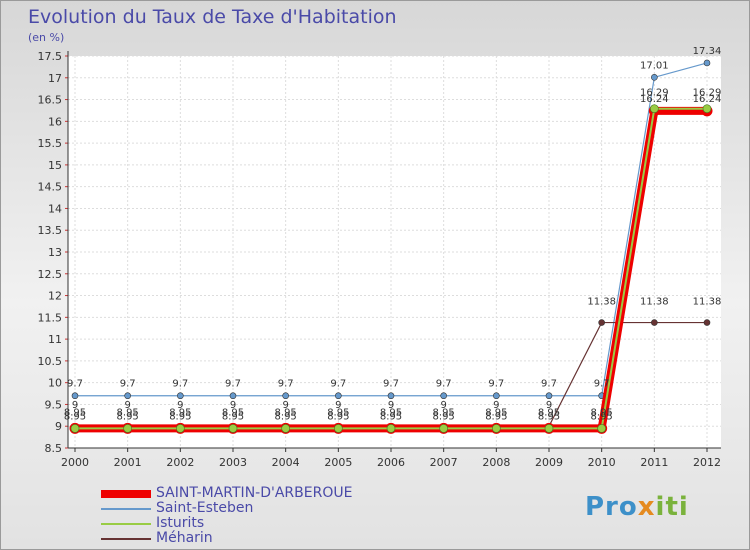 The width and height of the screenshot is (750, 550). Describe the element at coordinates (55, 296) in the screenshot. I see `y-tick-label: 12` at that location.